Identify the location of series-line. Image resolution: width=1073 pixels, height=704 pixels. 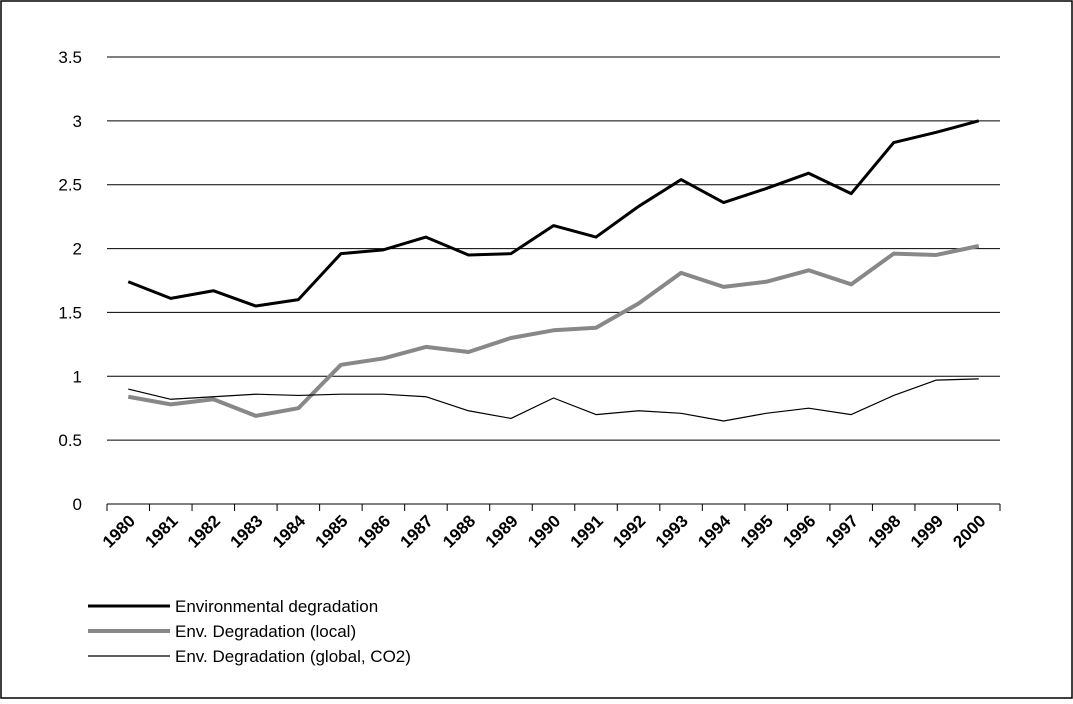
(553, 400).